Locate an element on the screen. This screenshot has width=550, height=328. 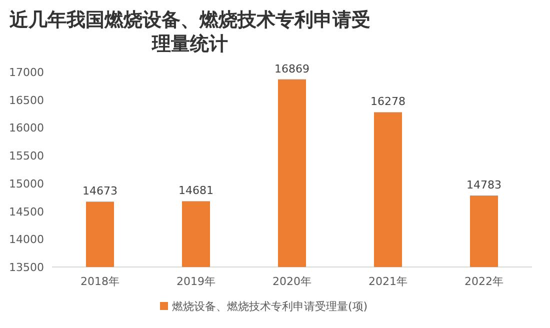
y-tick-label: 16000 is located at coordinates (26, 128).